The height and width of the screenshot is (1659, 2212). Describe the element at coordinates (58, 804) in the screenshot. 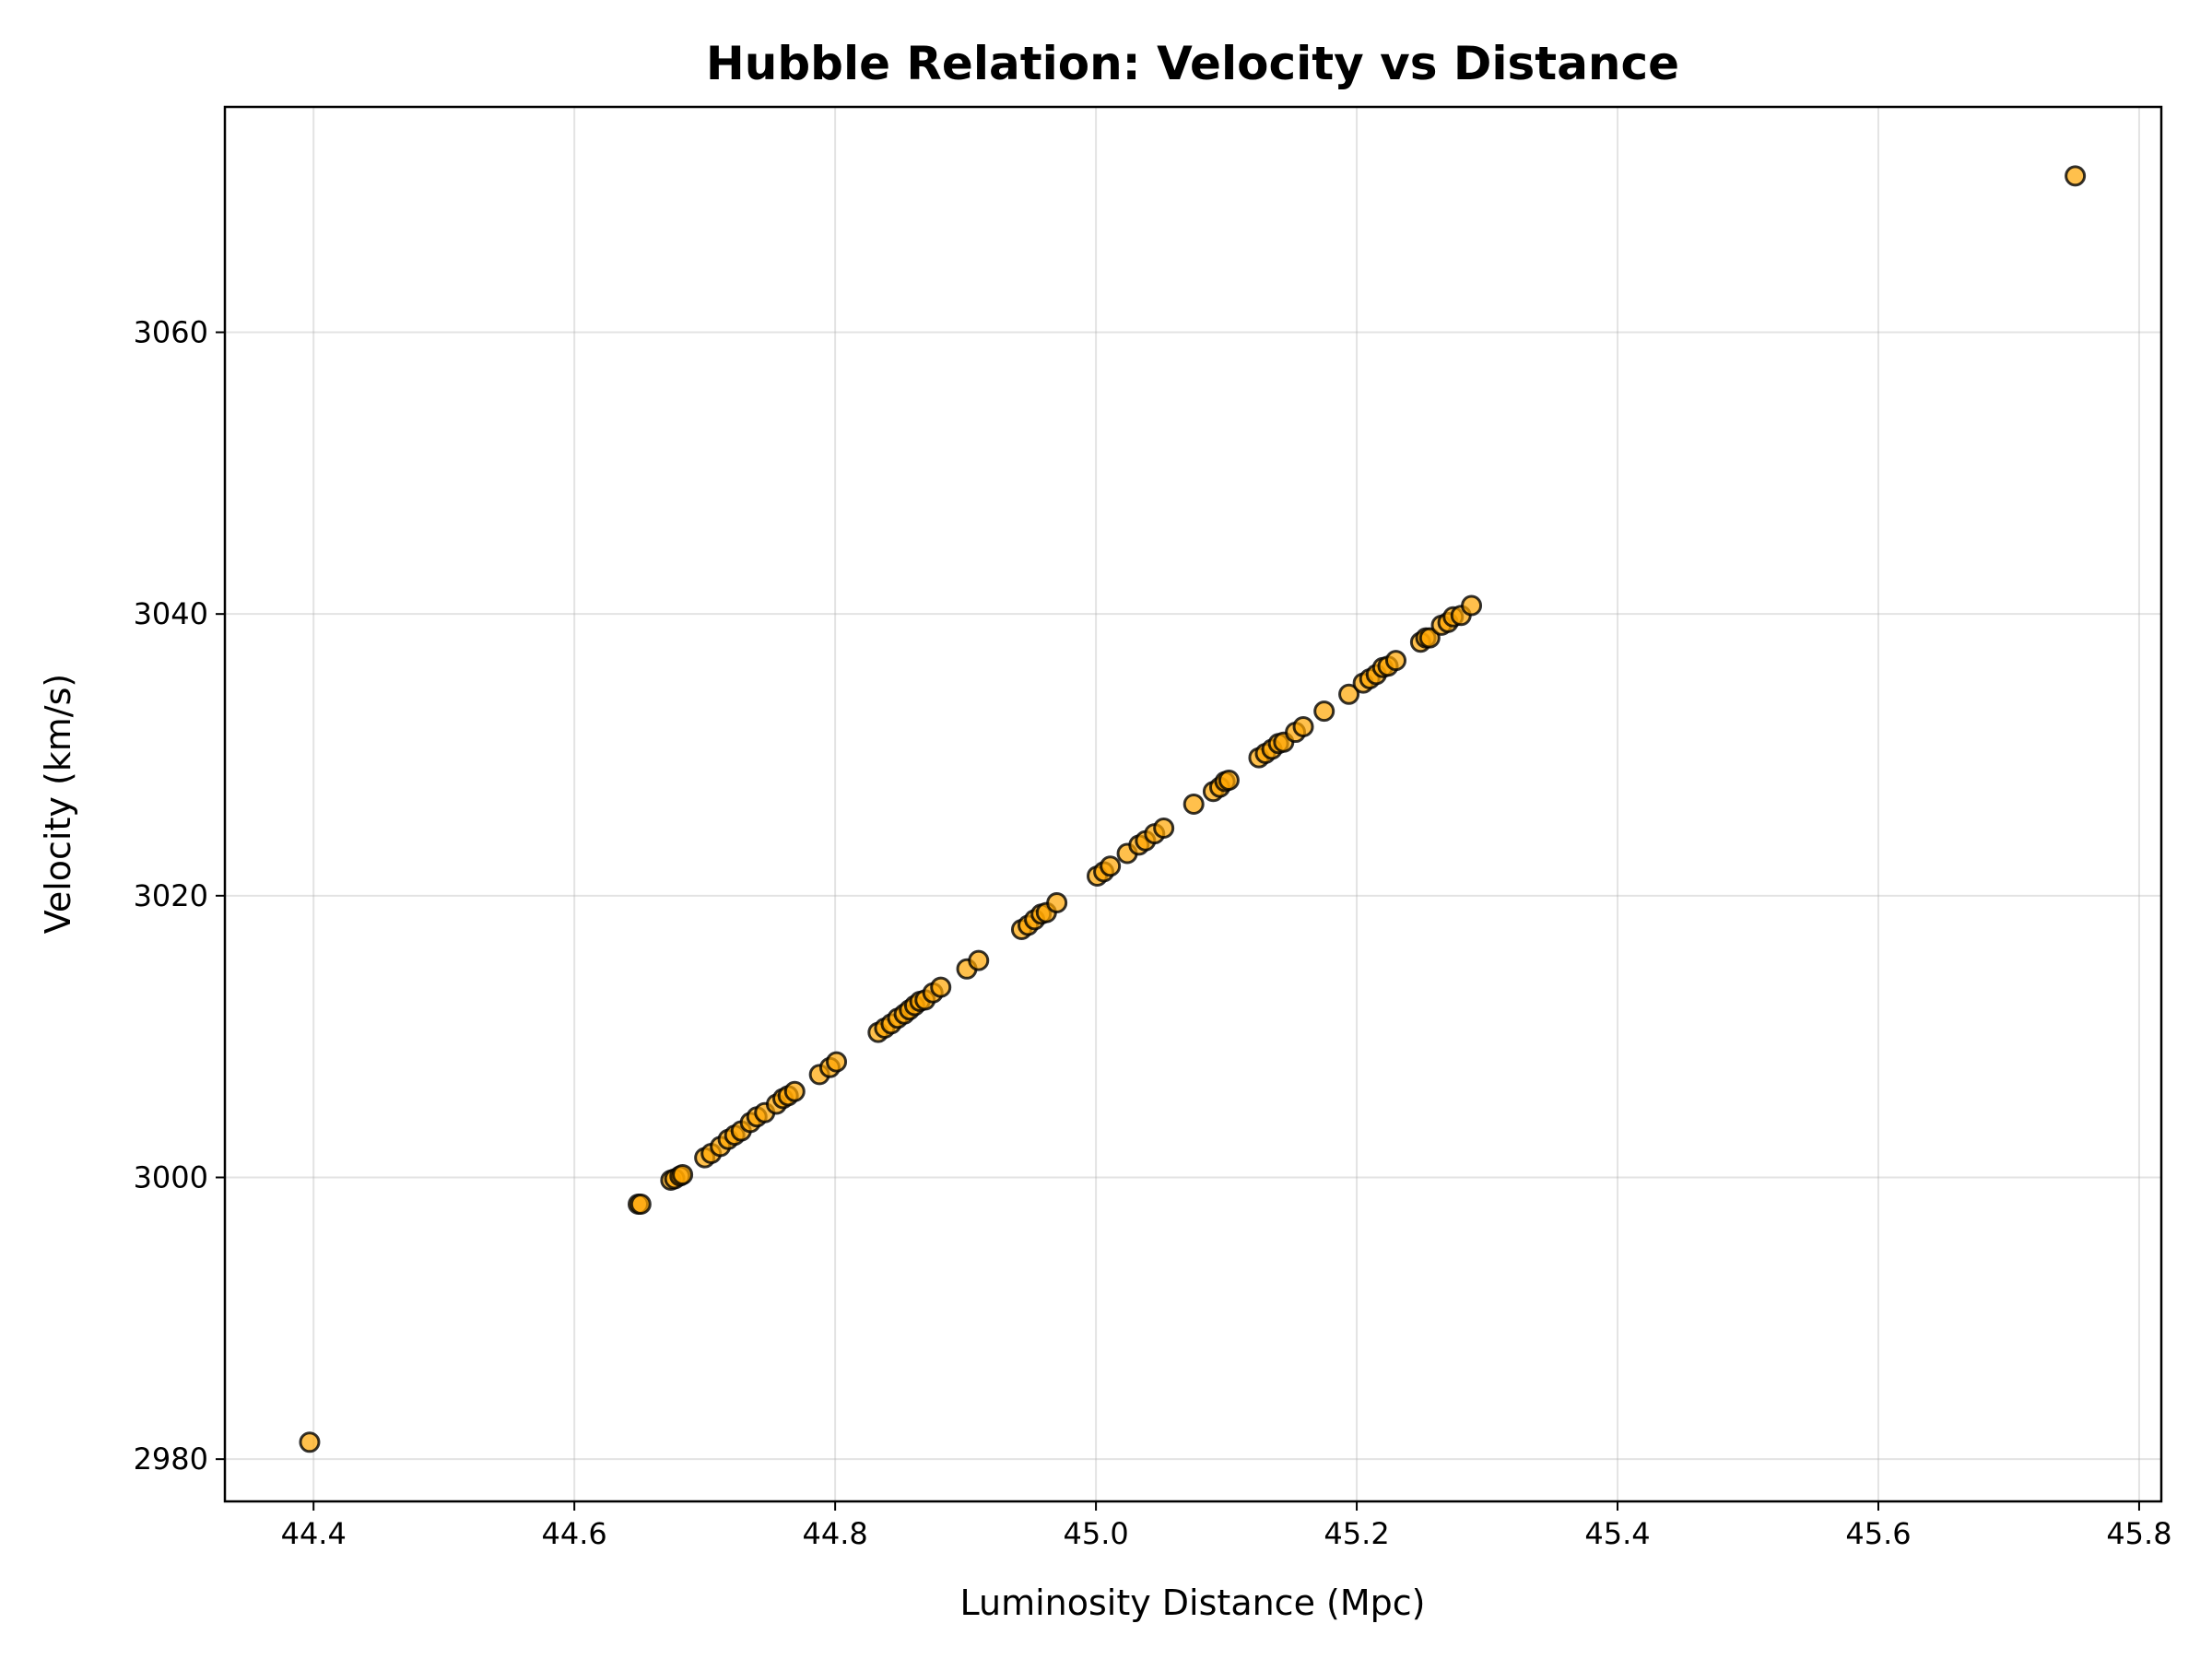

I see `y-axis-label: Velocity (km/s)` at that location.